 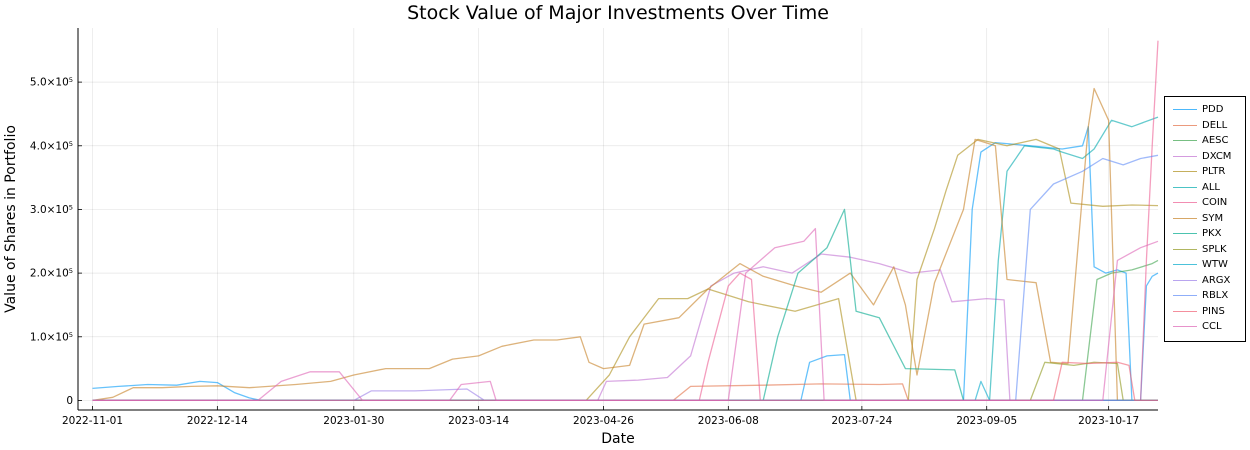 I want to click on legend-item-pltr: PLTR, so click(x=1205, y=171).